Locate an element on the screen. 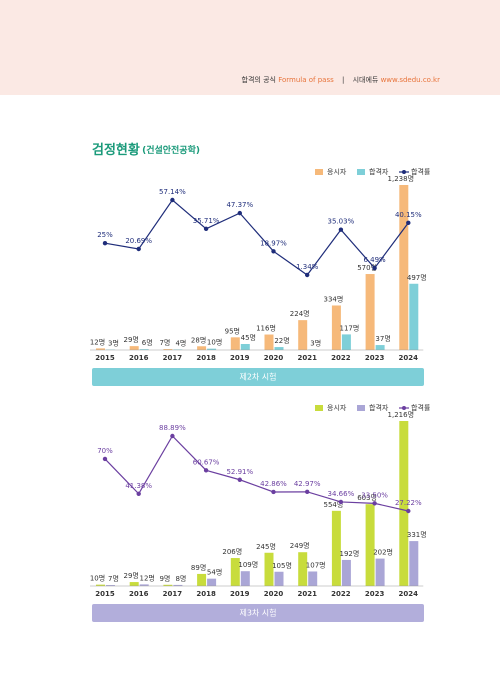 The image size is (500, 688). bar-value-label: 245명 is located at coordinates (266, 546).